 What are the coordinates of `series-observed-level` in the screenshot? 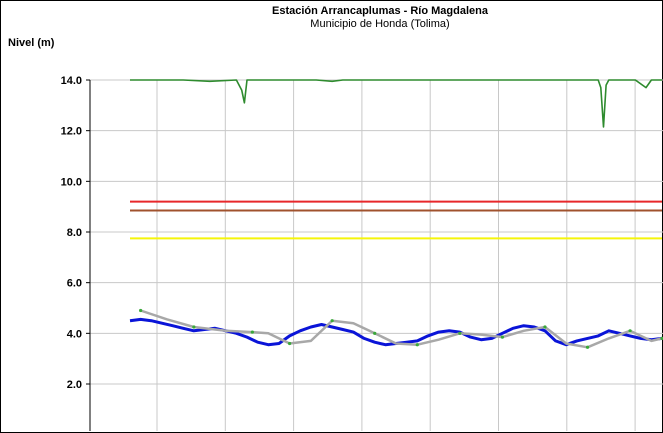 It's located at (396, 332).